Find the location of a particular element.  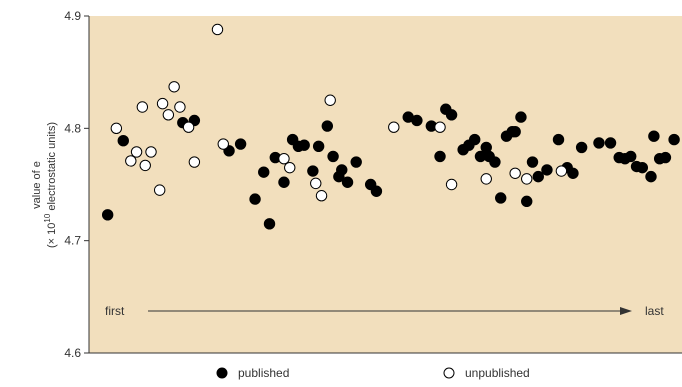

y-tick-label: 4.6 is located at coordinates (72, 353).